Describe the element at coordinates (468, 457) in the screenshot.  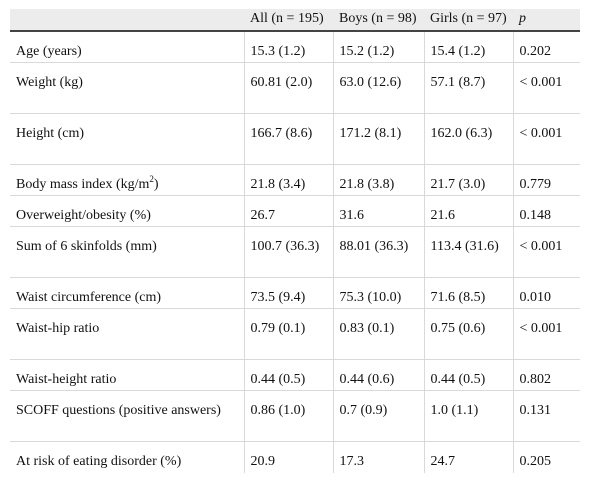
I see `cell-girls: 24.7` at that location.